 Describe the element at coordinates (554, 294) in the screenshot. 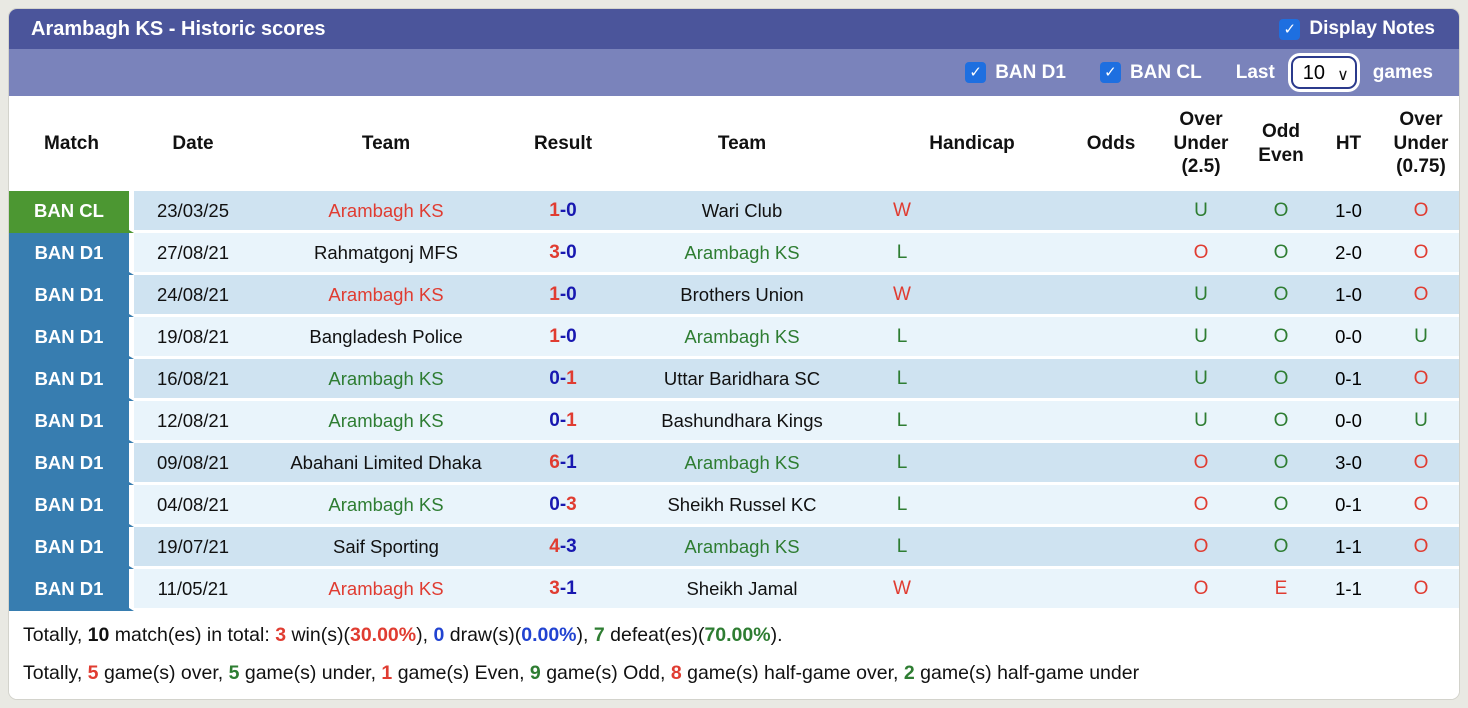

I see `home-score: 1` at that location.